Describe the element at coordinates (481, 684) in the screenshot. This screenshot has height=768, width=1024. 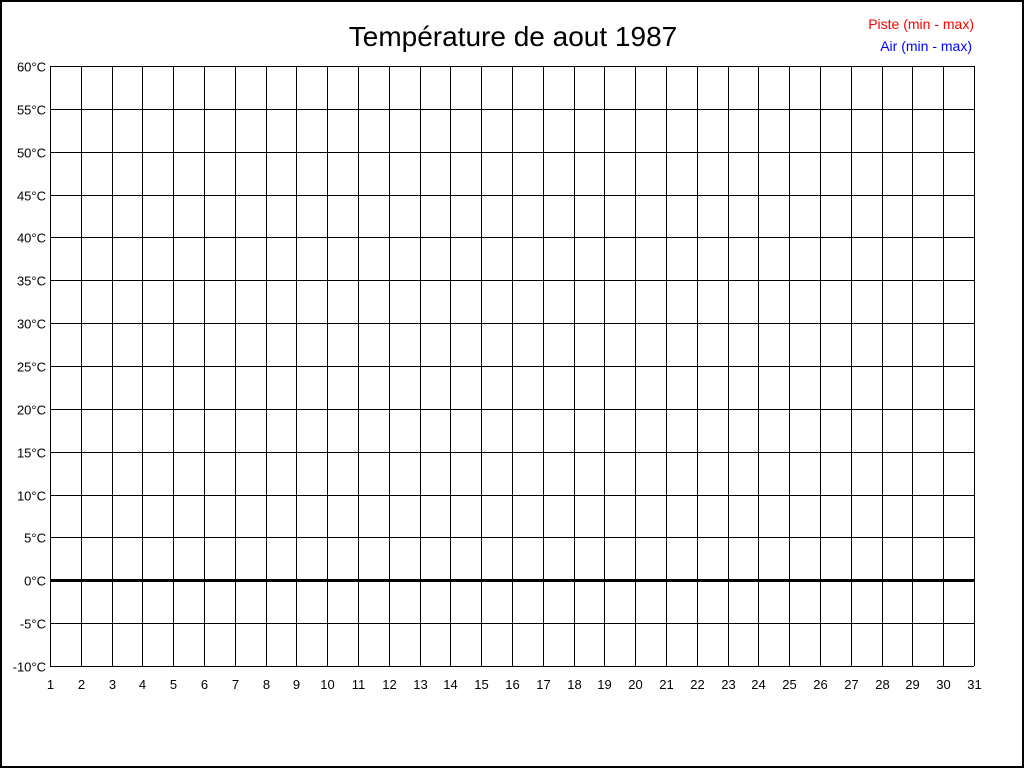
I see `x-tick-label: 15` at that location.